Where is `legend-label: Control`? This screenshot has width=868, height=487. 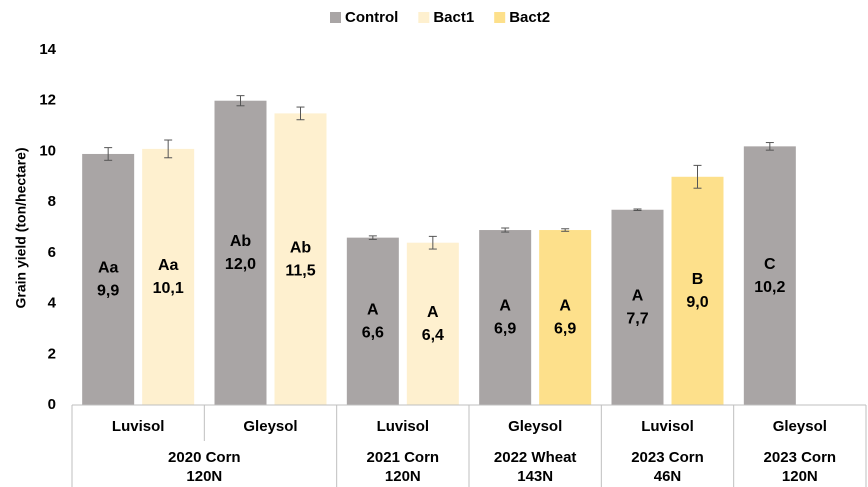 legend-label: Control is located at coordinates (371, 17).